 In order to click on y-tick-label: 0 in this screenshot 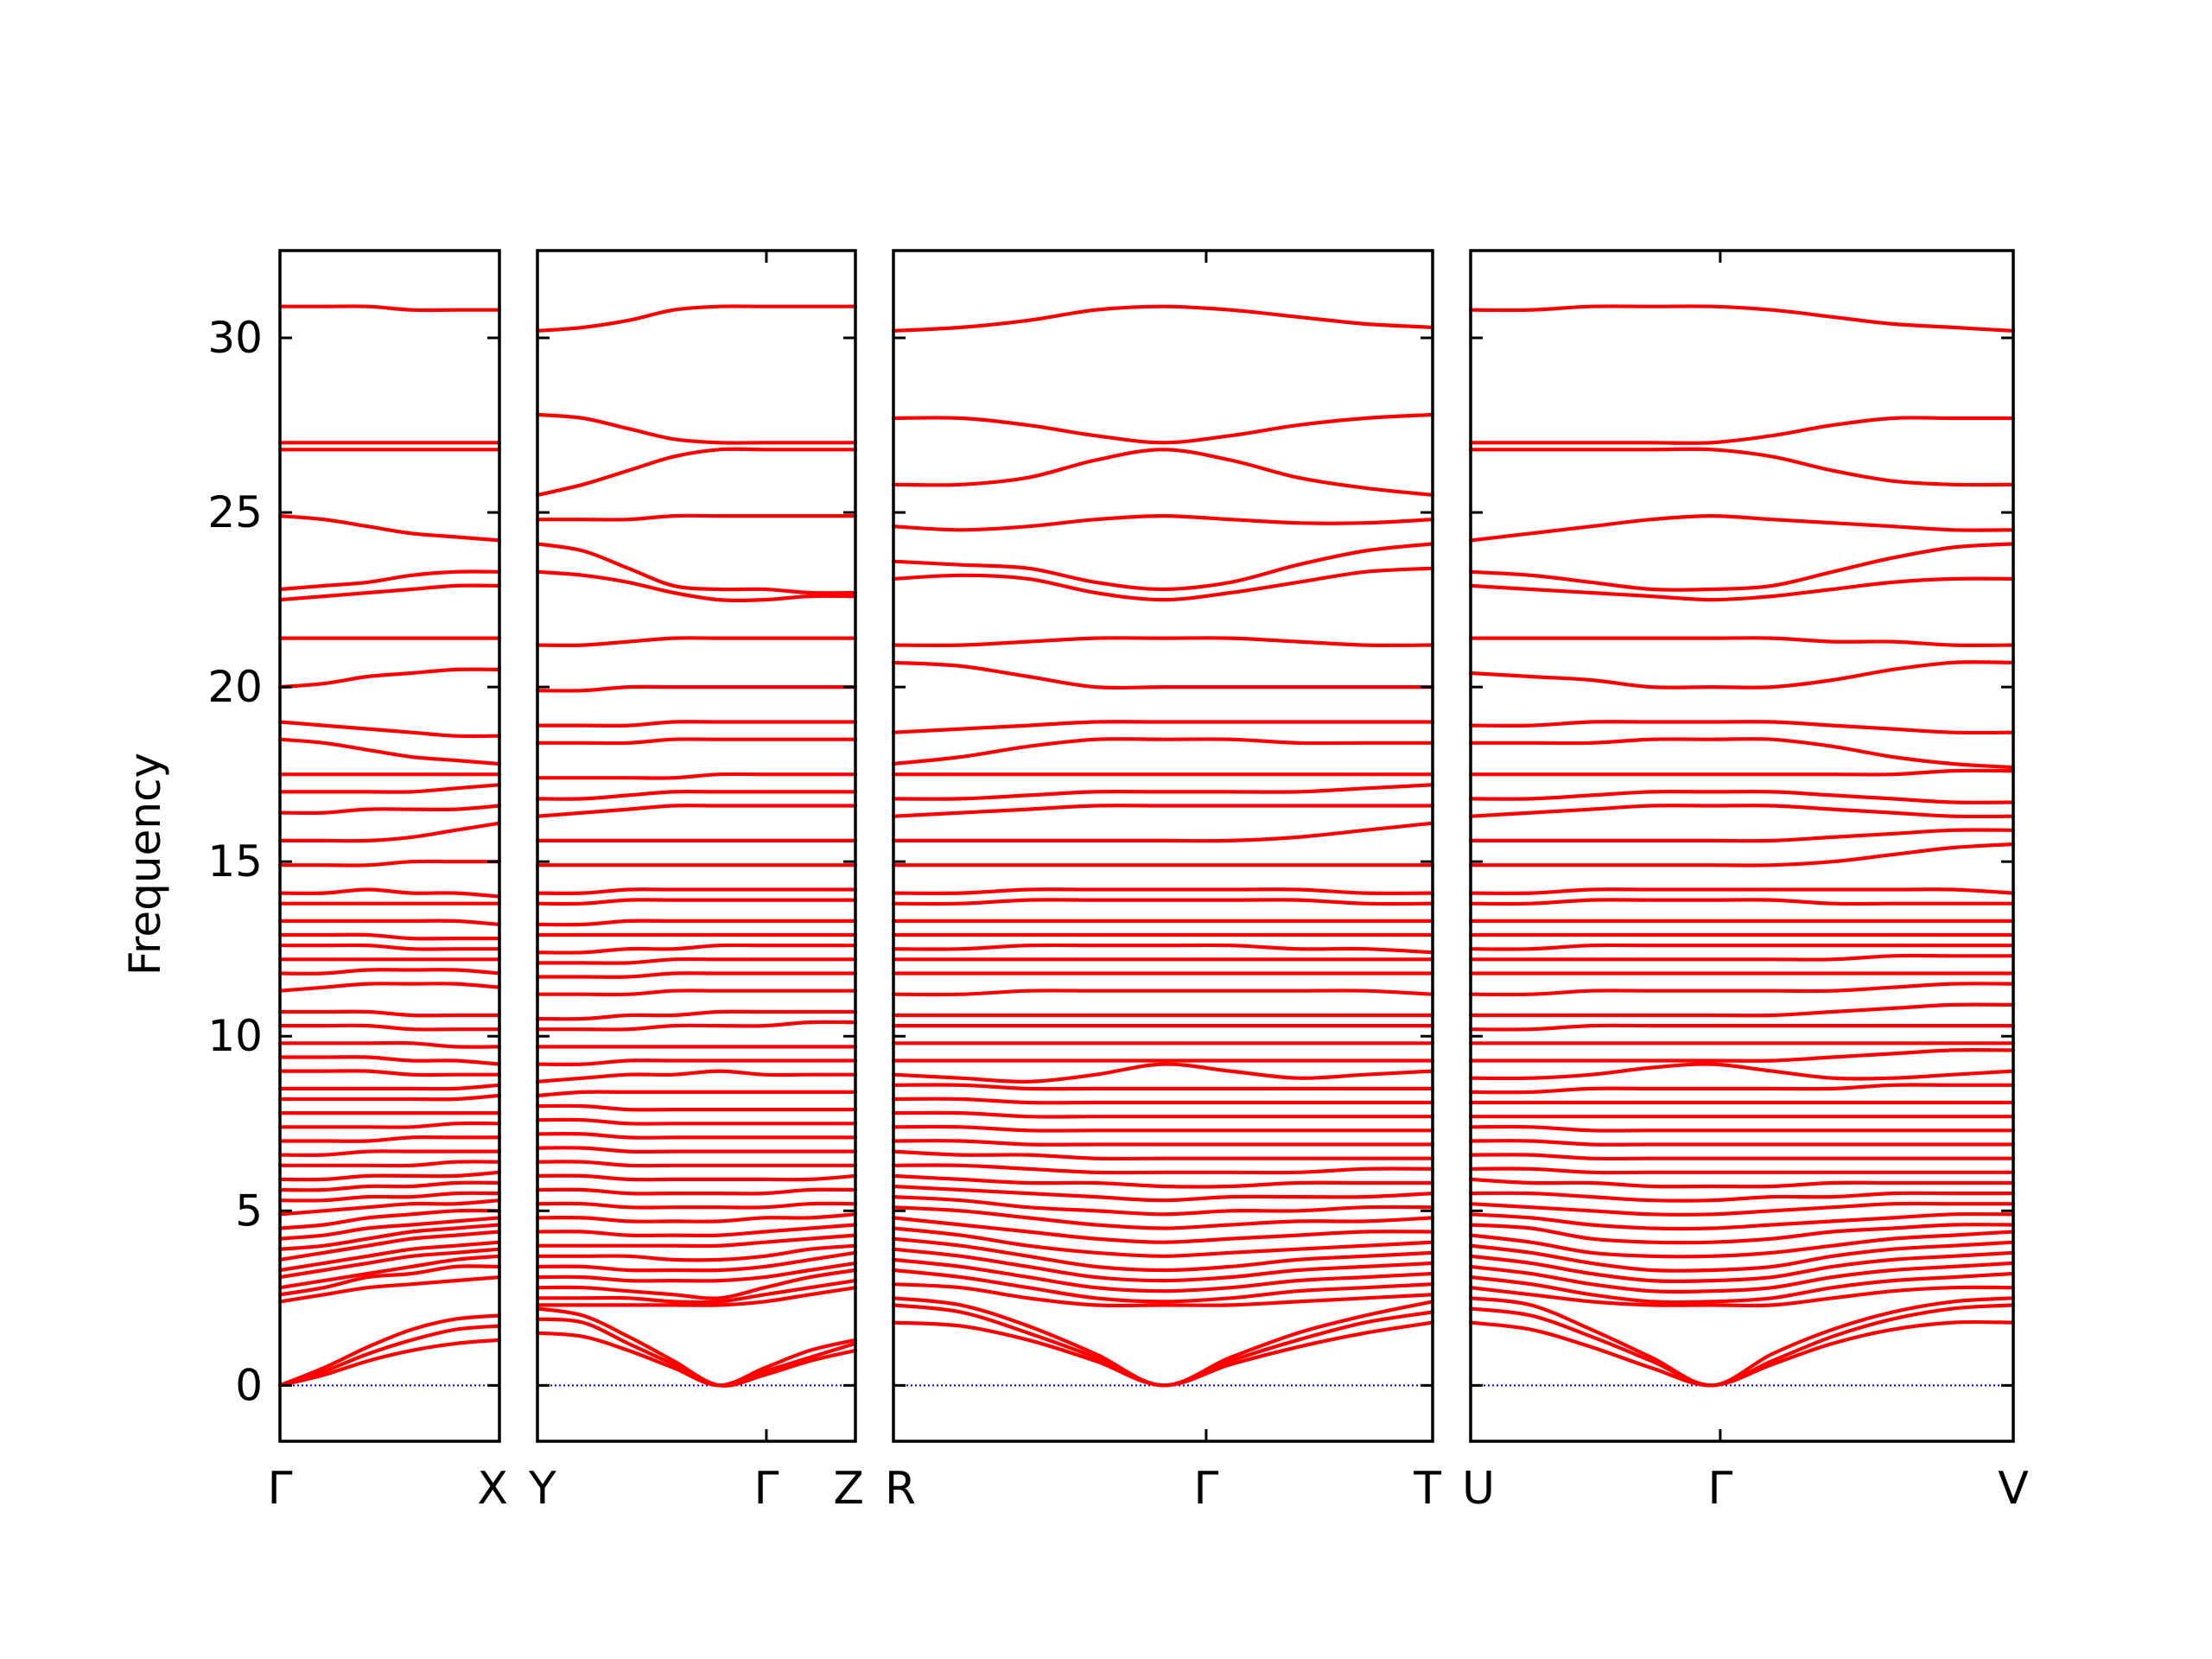, I will do `click(249, 1385)`.